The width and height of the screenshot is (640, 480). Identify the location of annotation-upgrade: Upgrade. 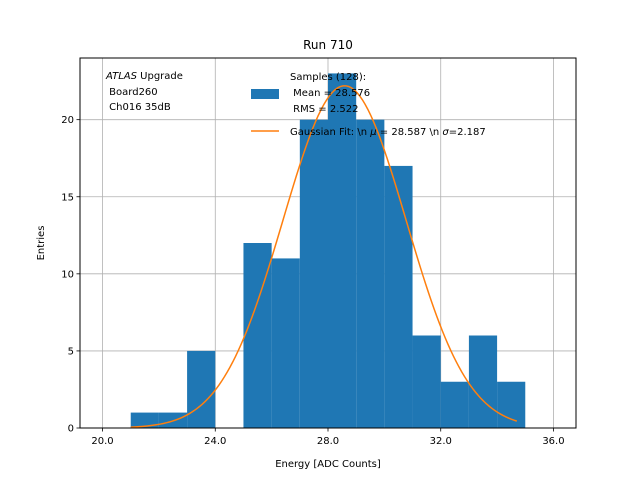
(160, 76).